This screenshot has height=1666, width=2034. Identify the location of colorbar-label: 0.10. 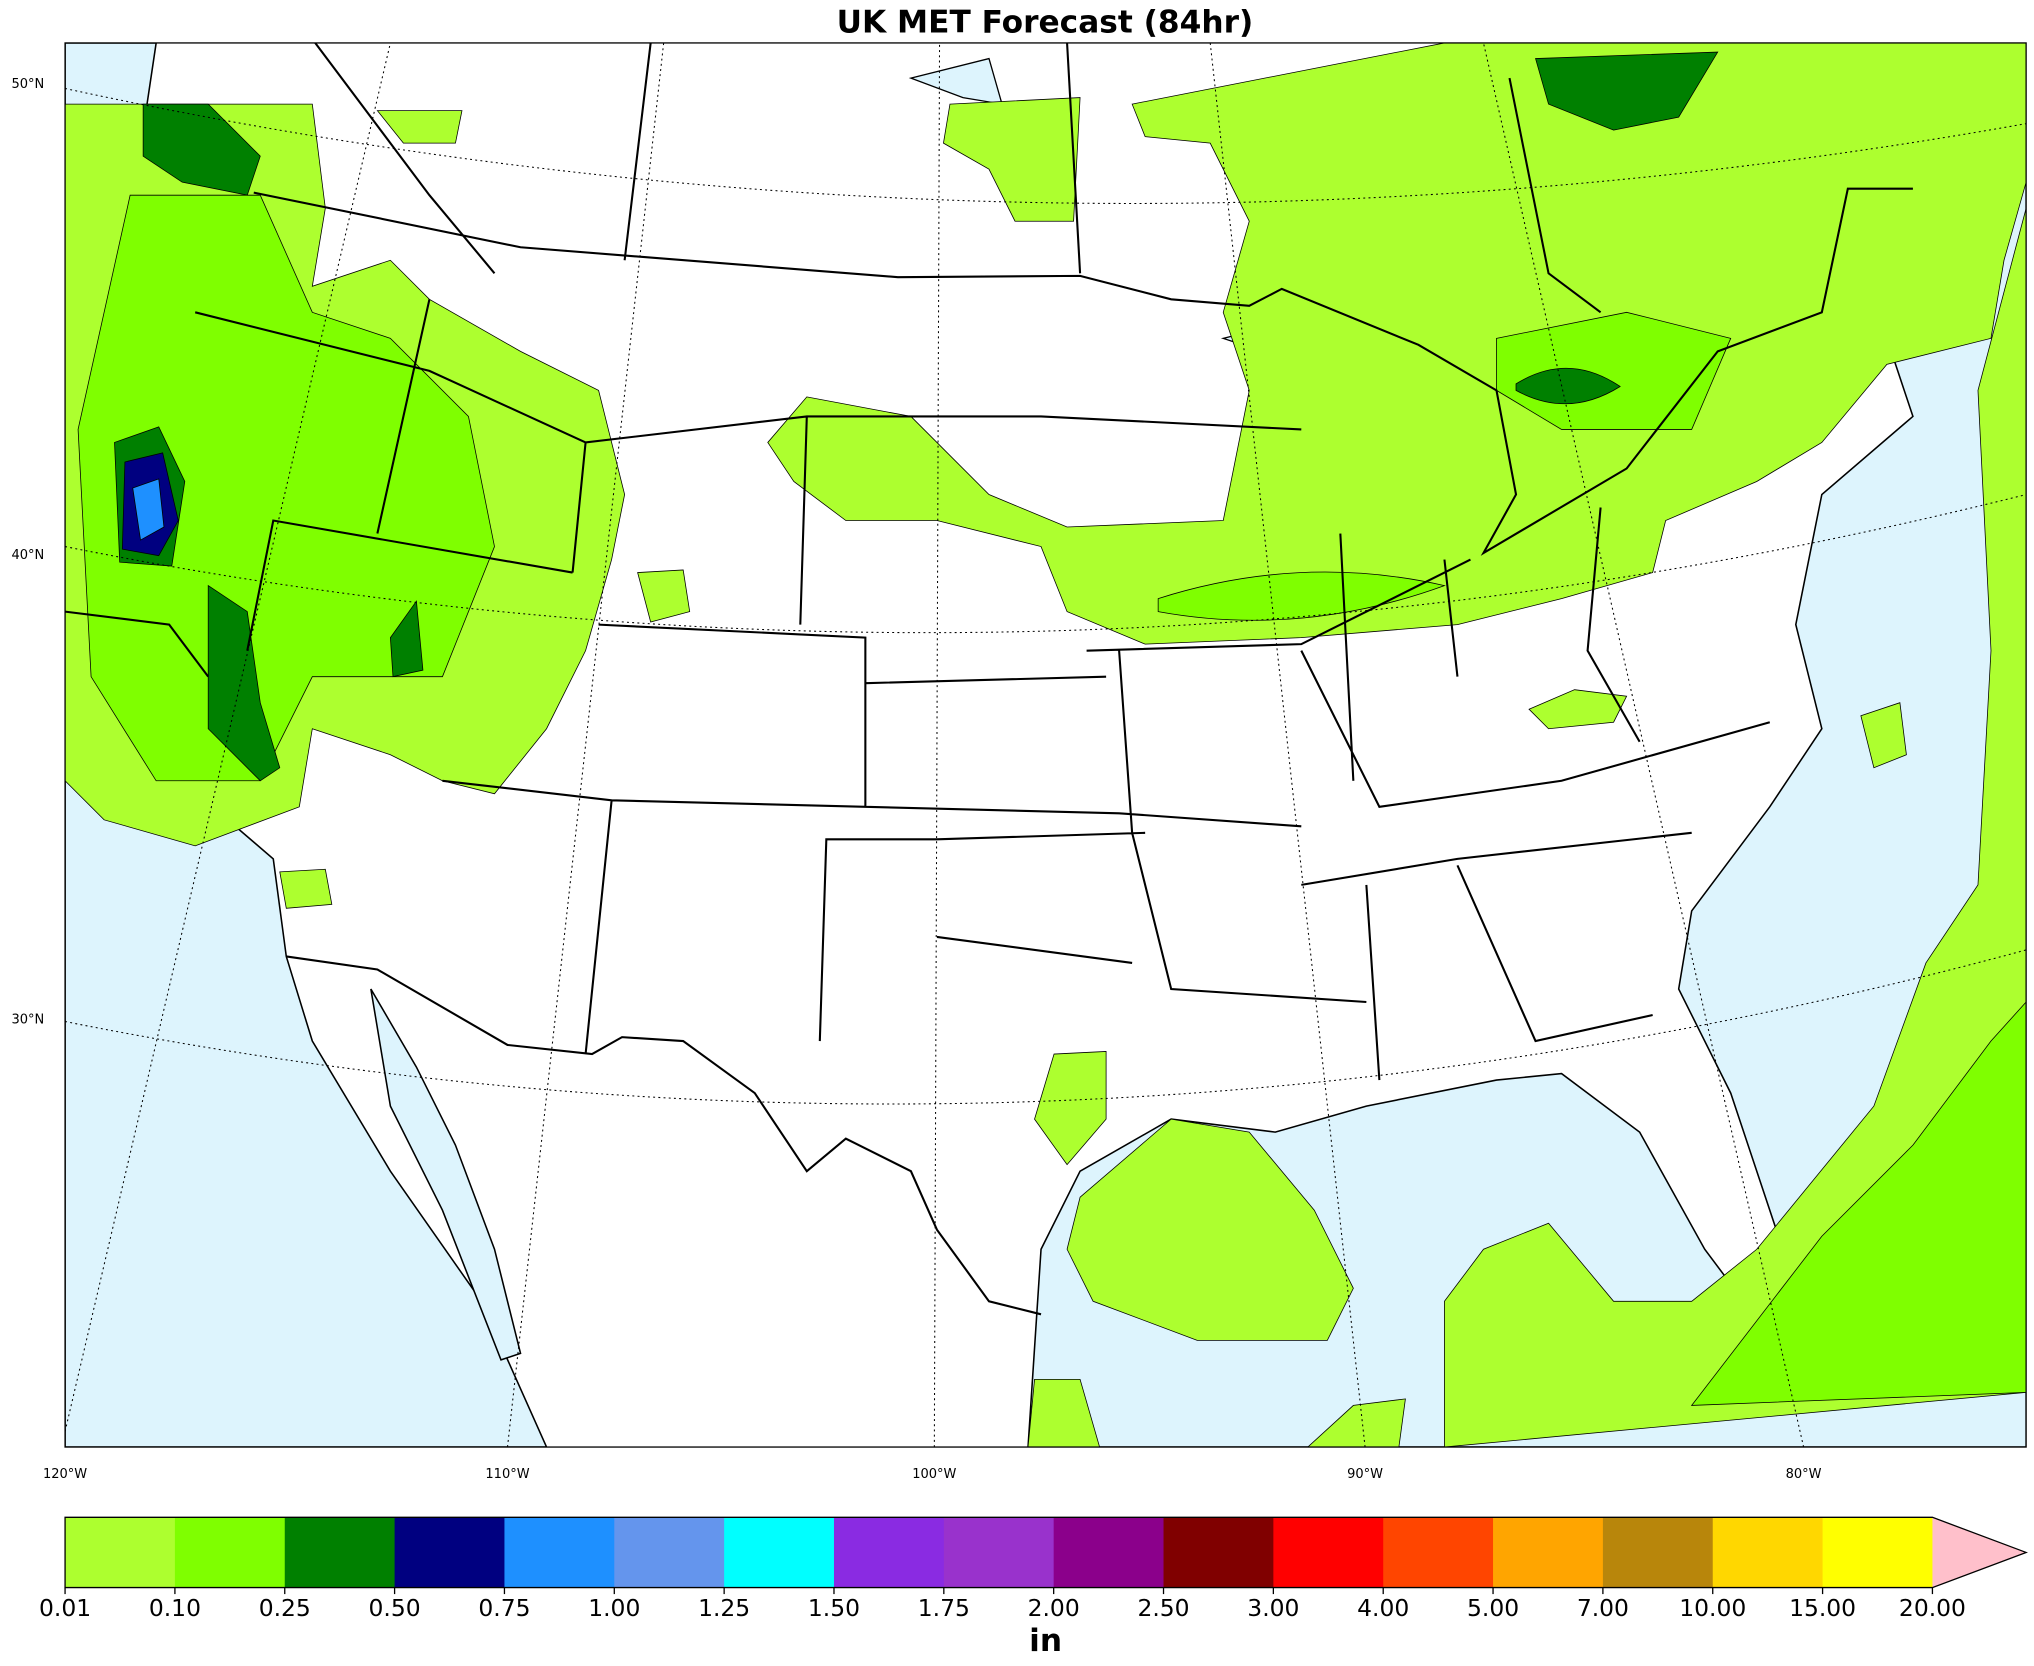
(175, 1608).